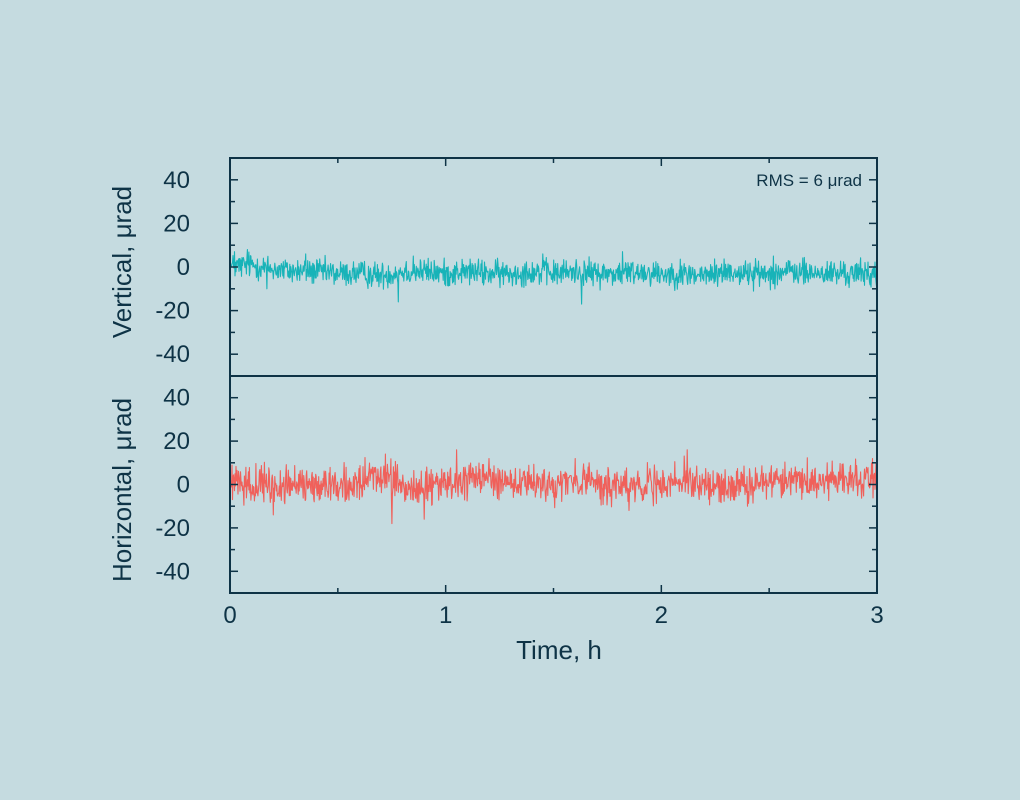  I want to click on vertical-series-group, so click(553, 277).